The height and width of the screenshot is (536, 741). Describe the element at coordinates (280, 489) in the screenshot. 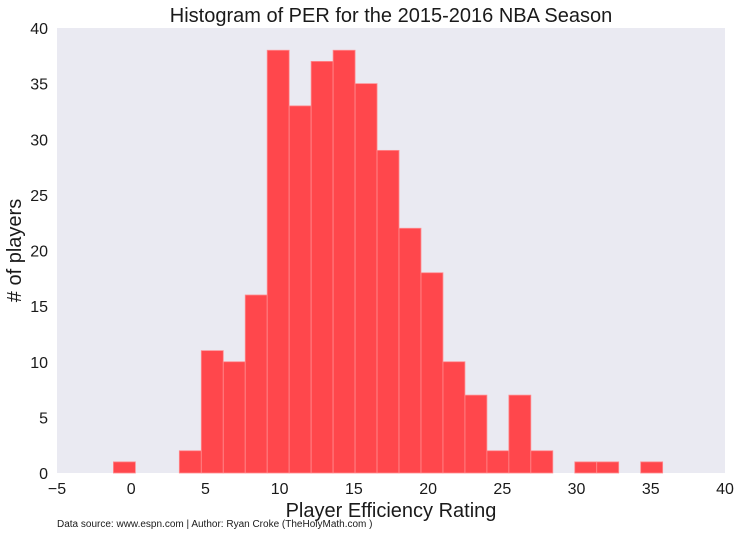

I see `x-tick-label: 10` at that location.